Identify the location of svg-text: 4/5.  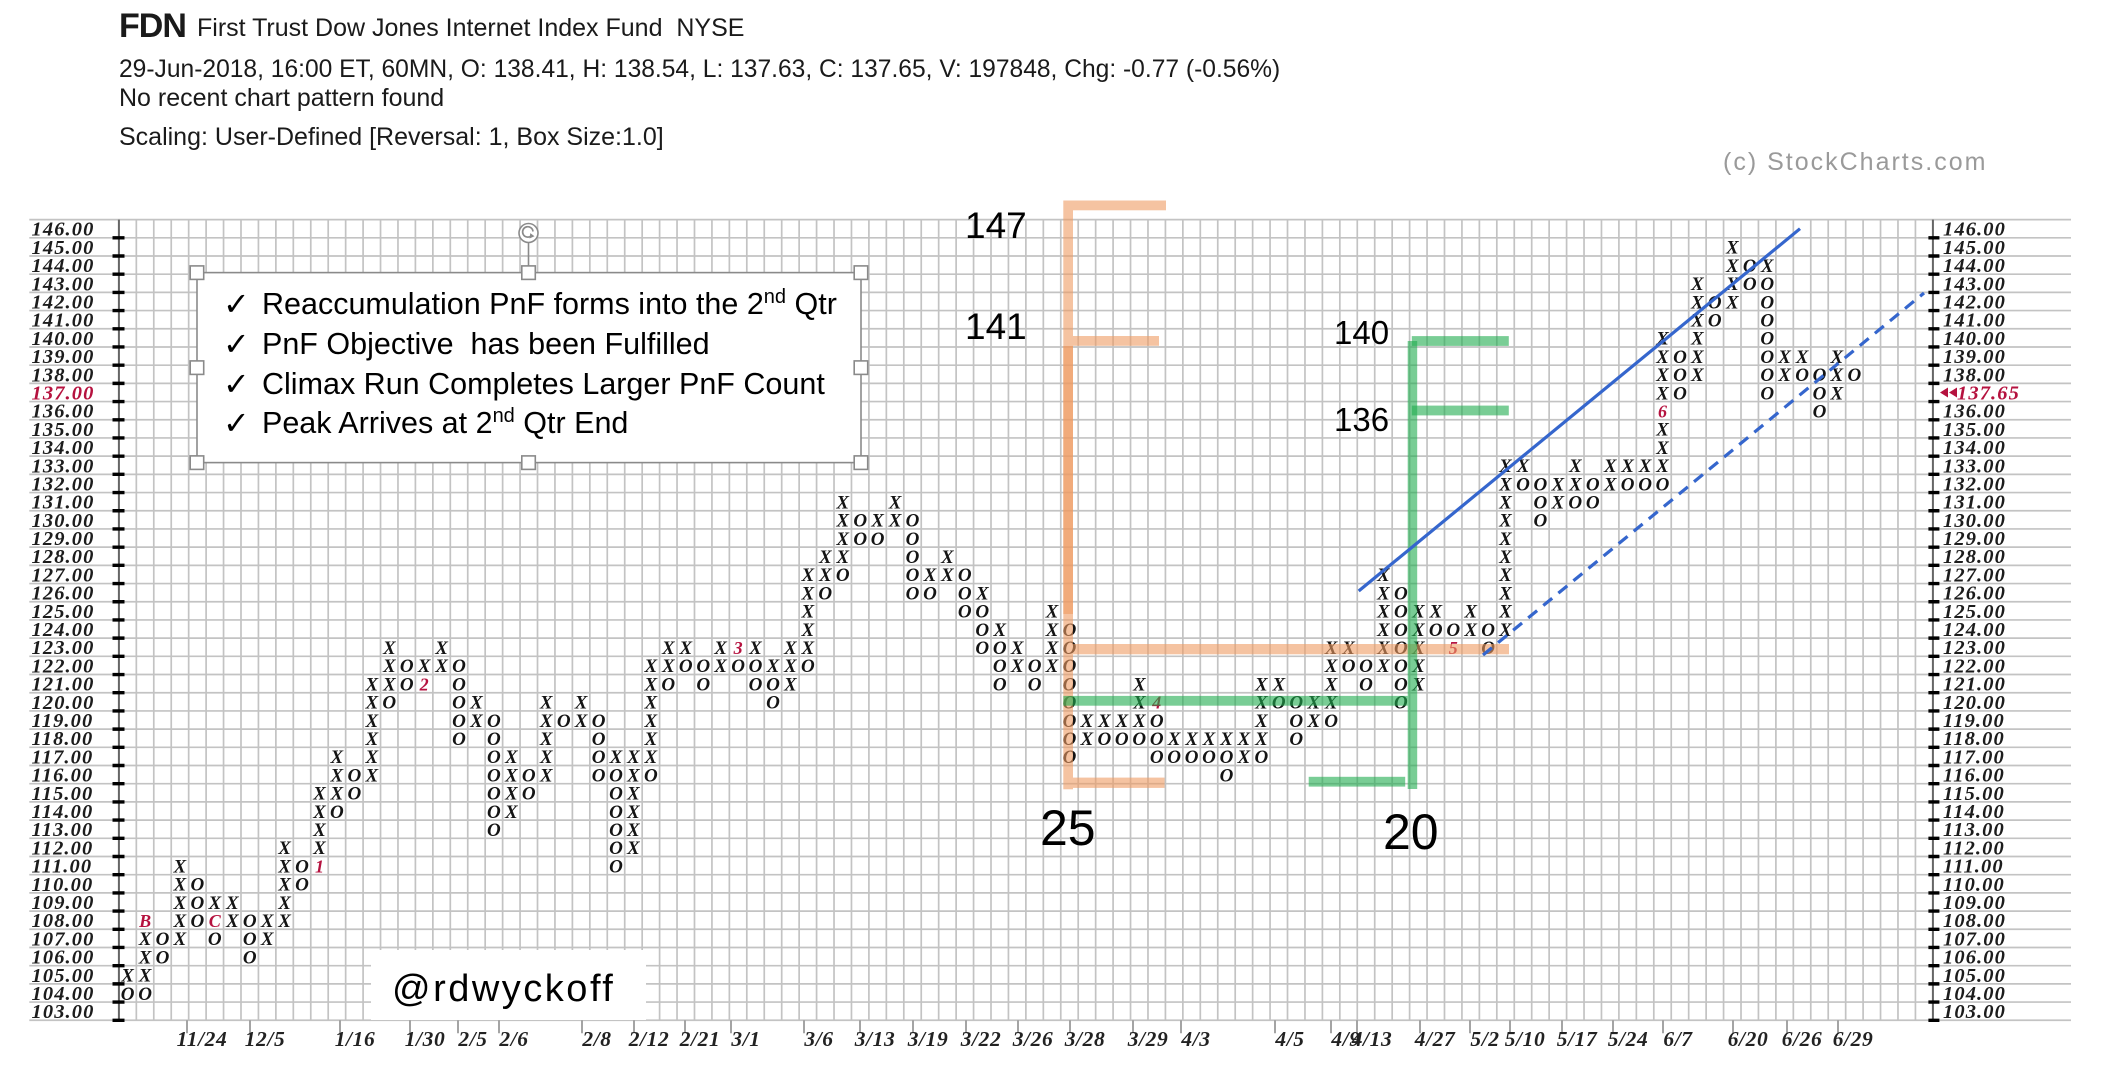
(1289, 1039).